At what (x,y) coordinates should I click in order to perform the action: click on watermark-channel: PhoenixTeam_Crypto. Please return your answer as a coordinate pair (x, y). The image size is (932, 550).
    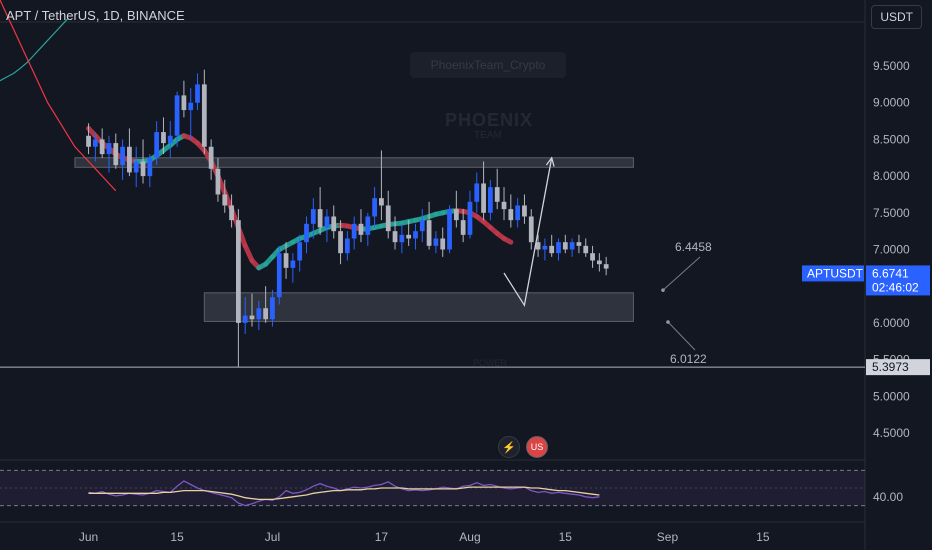
    Looking at the image, I should click on (488, 65).